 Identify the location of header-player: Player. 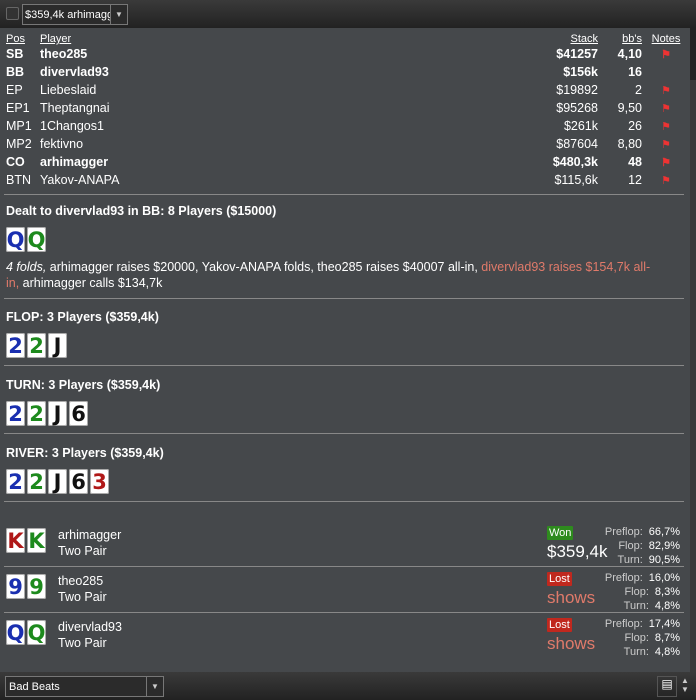
(56, 39).